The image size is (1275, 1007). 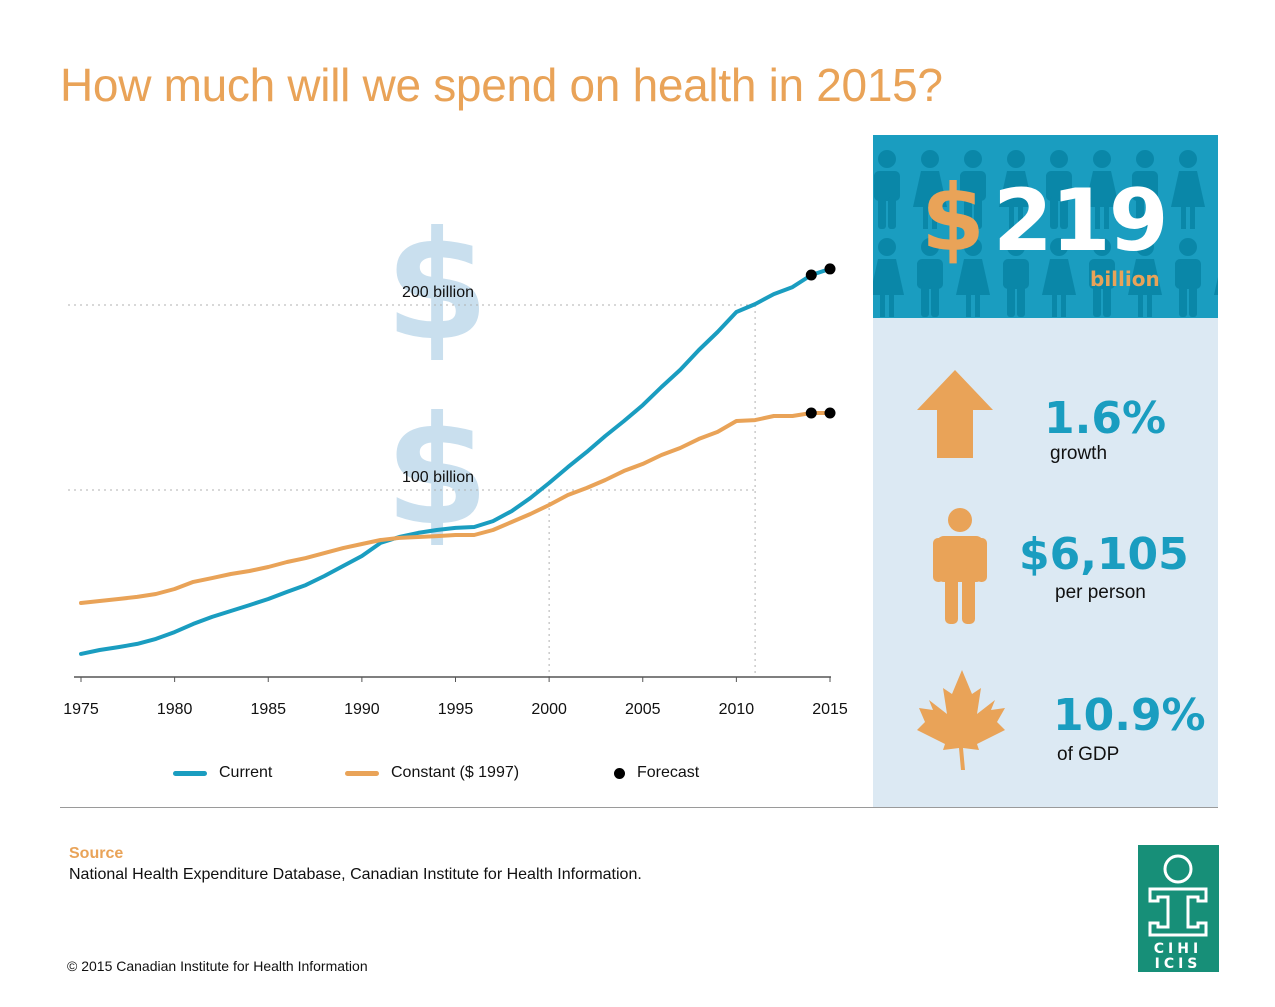 I want to click on gdp-label: of GDP, so click(x=1088, y=754).